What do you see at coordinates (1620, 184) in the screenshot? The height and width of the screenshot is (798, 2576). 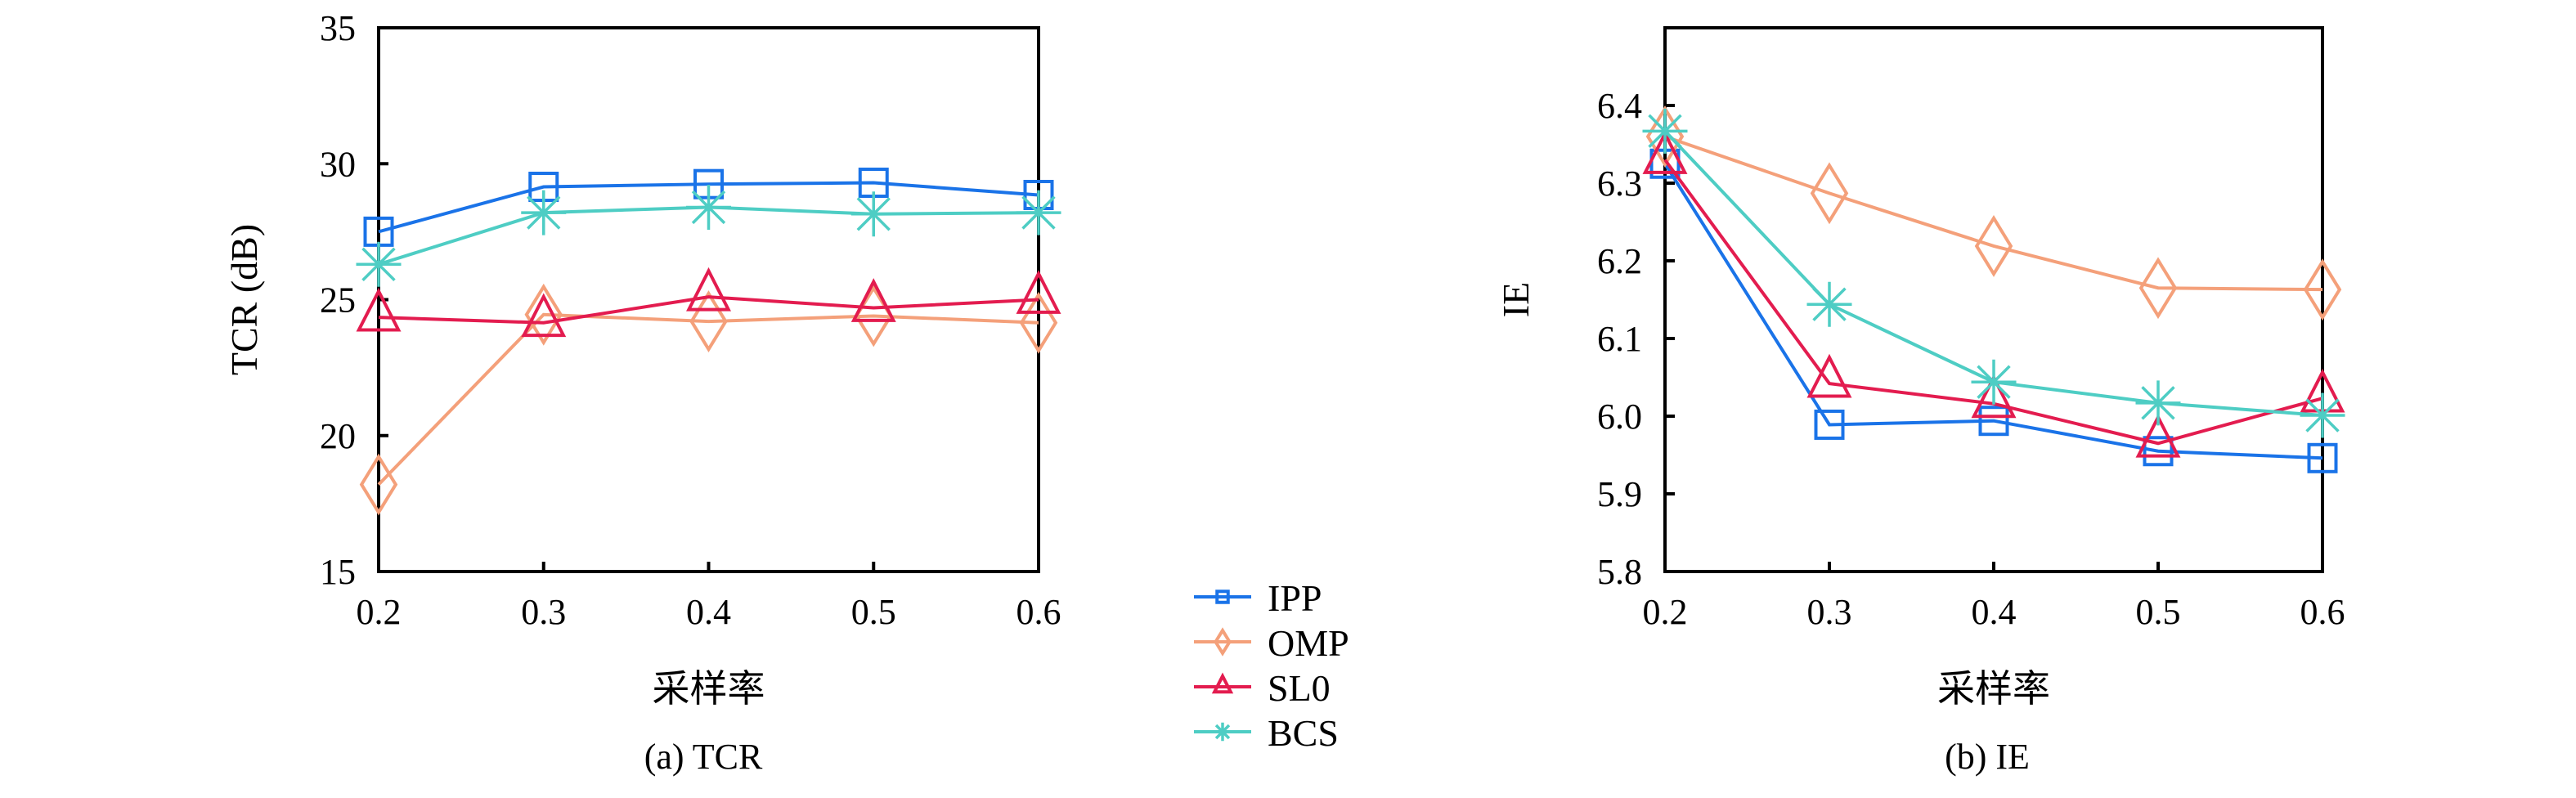 I see `y-tick-label: 6.3` at bounding box center [1620, 184].